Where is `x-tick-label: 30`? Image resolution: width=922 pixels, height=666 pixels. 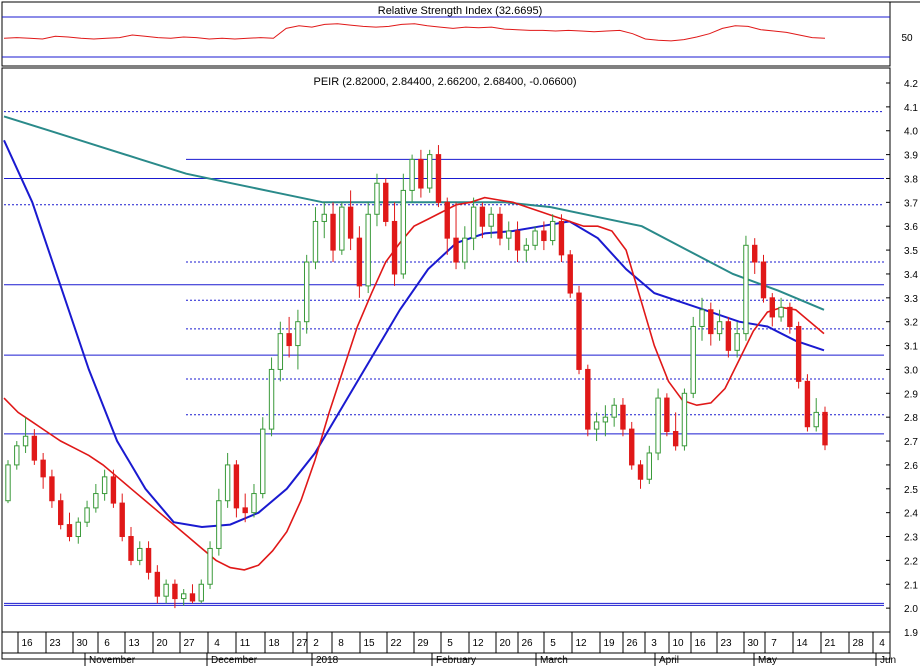
x-tick-label: 30 is located at coordinates (82, 643).